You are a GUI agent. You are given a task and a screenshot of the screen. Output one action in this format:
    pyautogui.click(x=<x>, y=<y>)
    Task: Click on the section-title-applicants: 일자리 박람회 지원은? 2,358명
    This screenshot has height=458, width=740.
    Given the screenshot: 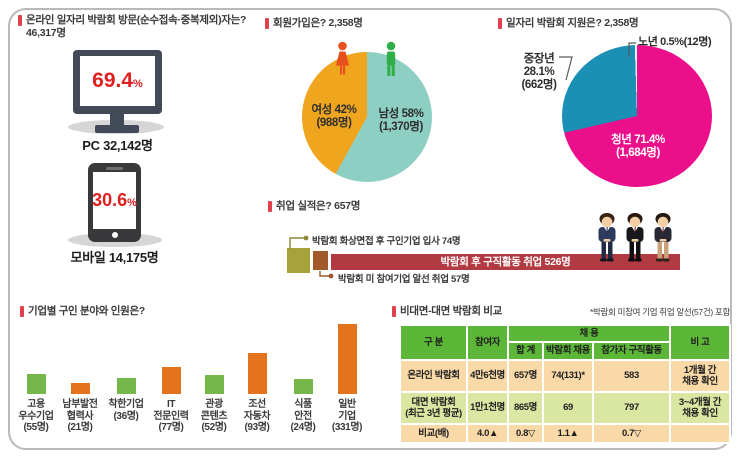 What is the action you would take?
    pyautogui.click(x=568, y=23)
    